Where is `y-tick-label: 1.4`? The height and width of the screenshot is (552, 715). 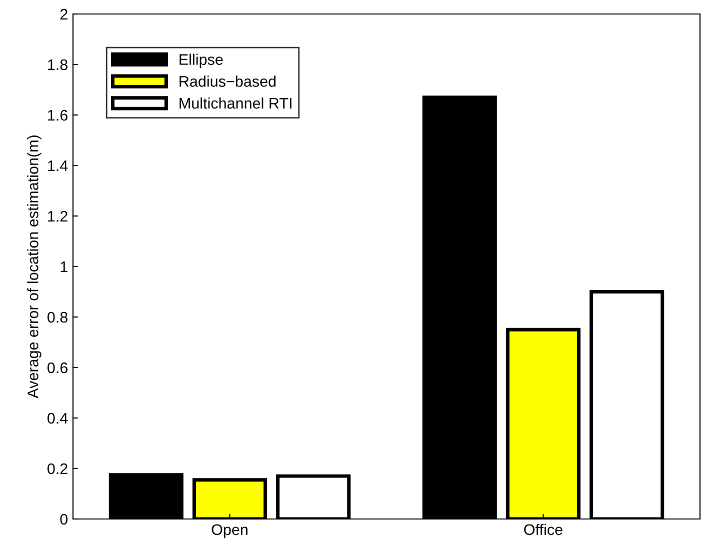 y-tick-label: 1.4 is located at coordinates (58, 166).